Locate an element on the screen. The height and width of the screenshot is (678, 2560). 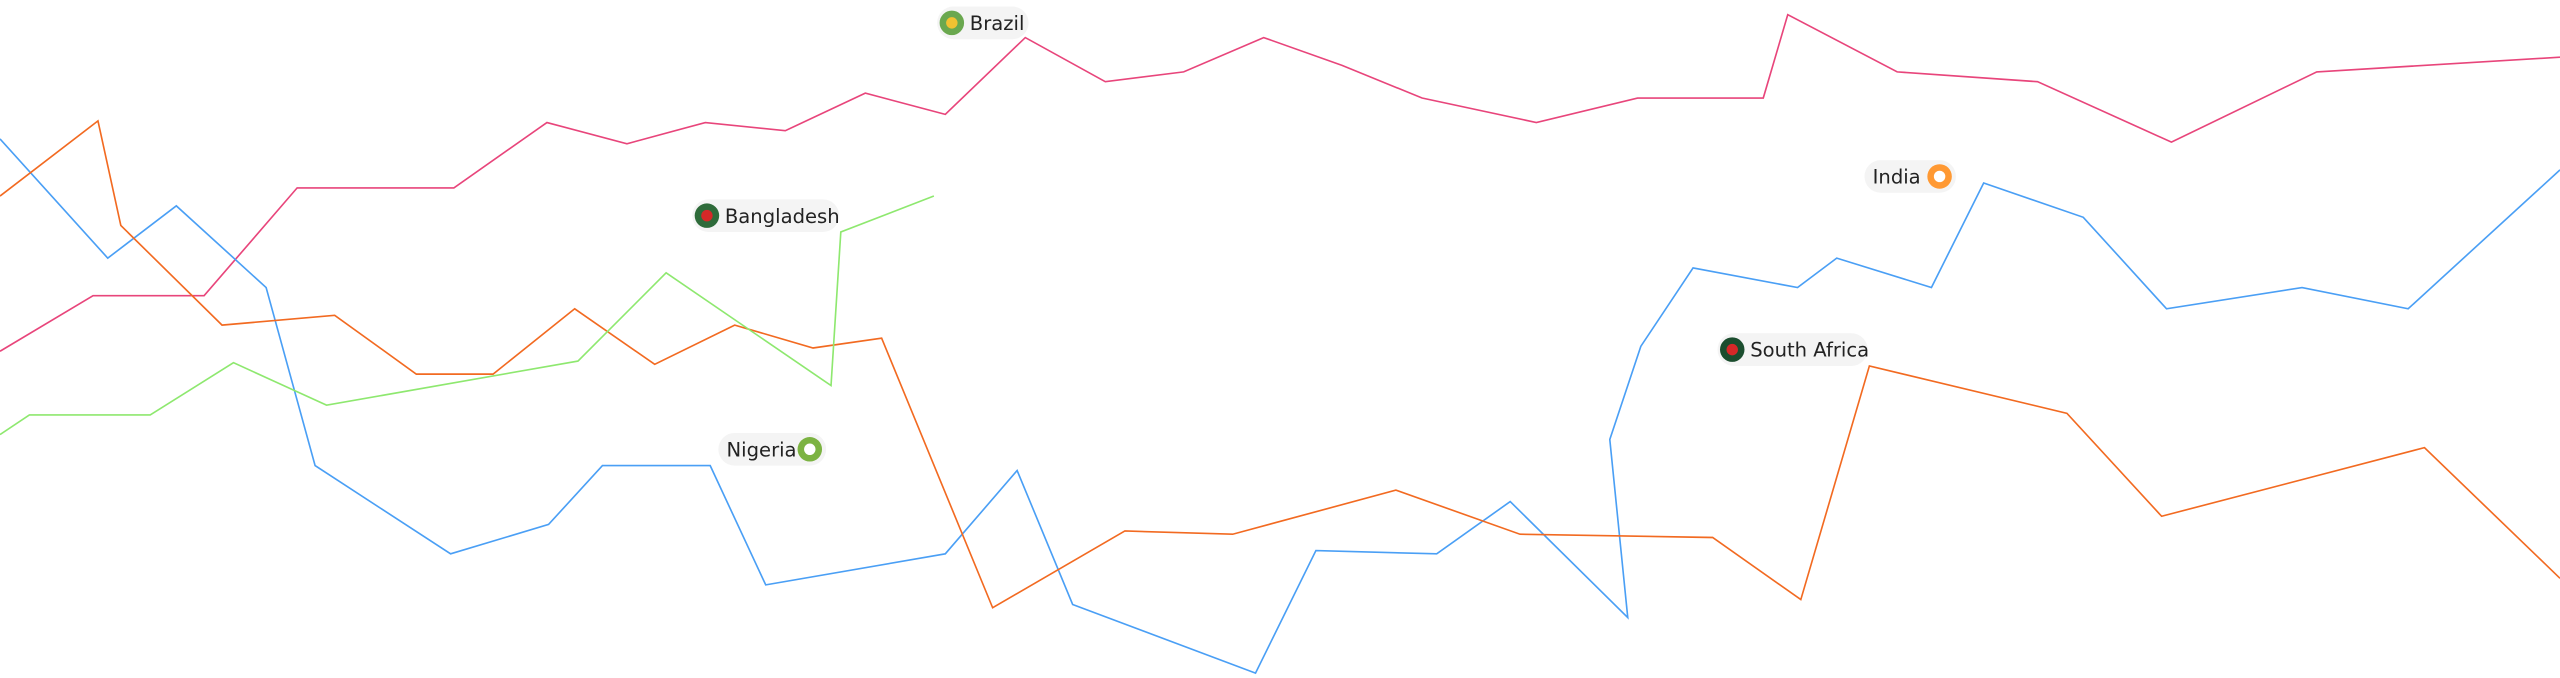
label-text: Nigeria is located at coordinates (762, 449).